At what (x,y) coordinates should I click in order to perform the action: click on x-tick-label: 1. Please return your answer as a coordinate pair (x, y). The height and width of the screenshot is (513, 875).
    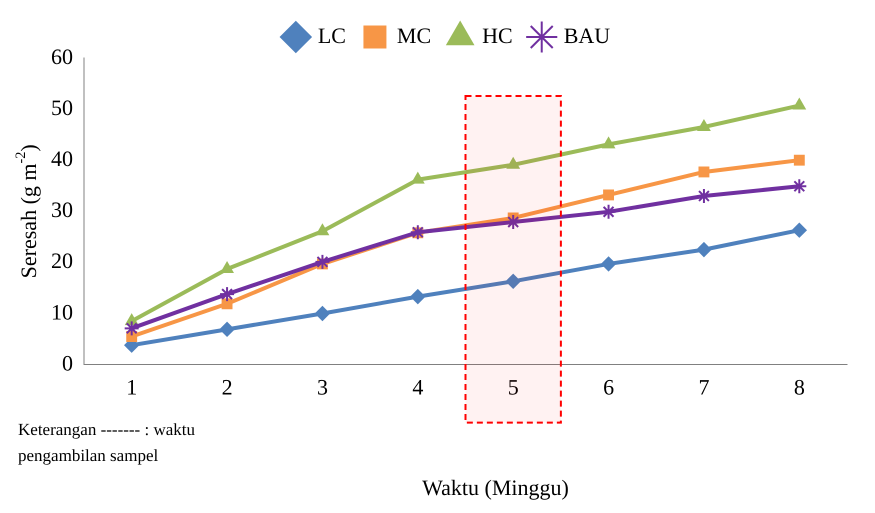
    Looking at the image, I should click on (132, 387).